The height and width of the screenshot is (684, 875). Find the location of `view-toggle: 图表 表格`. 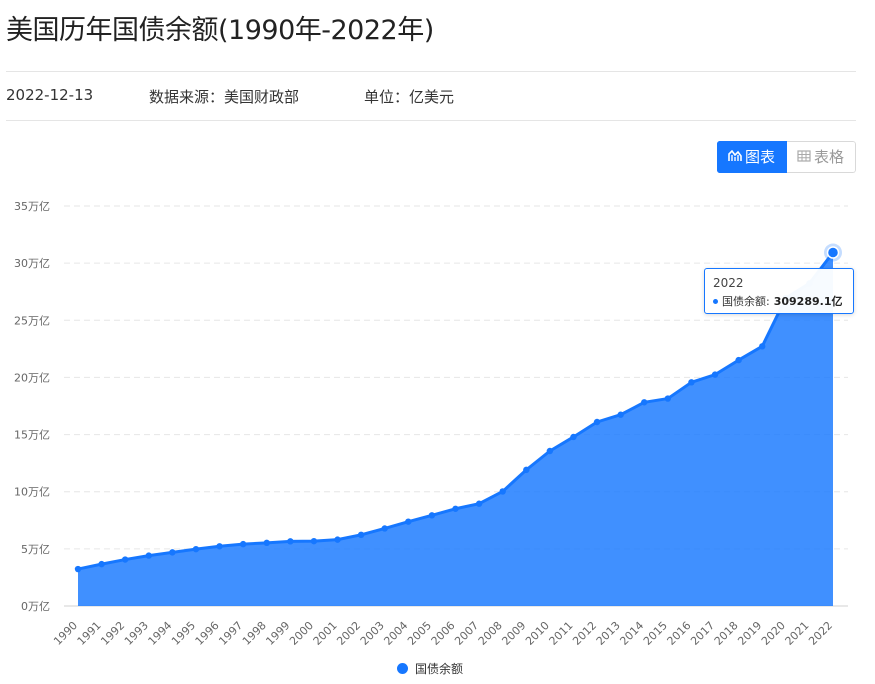

view-toggle: 图表 表格 is located at coordinates (786, 157).